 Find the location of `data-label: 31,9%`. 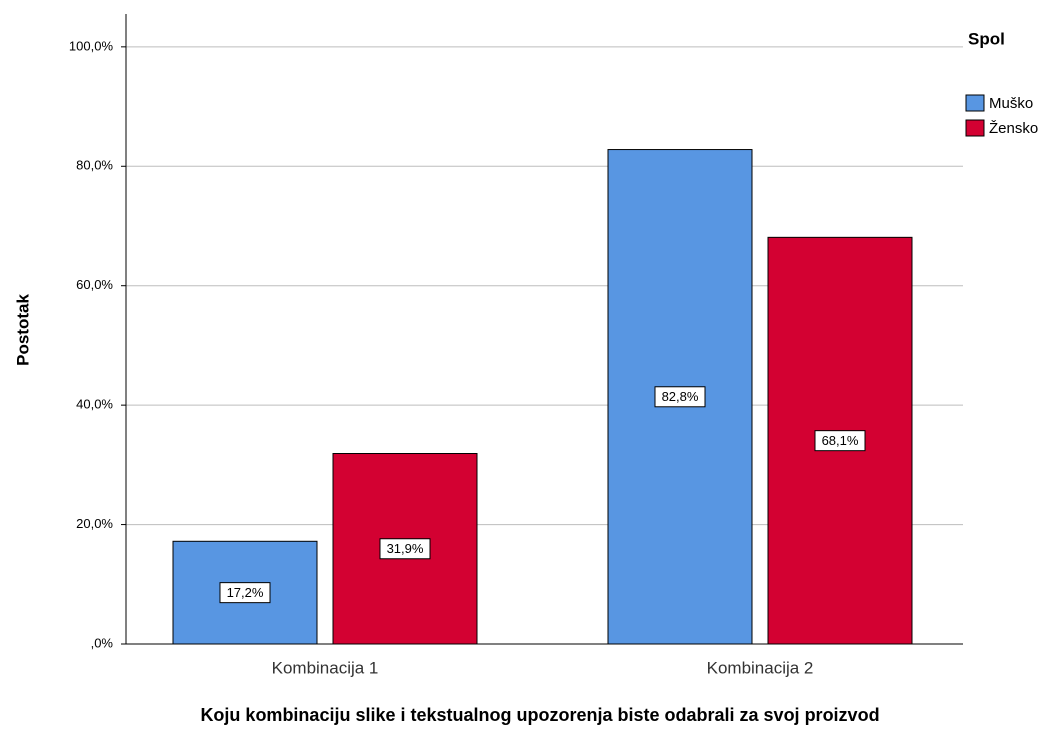

data-label: 31,9% is located at coordinates (405, 548).